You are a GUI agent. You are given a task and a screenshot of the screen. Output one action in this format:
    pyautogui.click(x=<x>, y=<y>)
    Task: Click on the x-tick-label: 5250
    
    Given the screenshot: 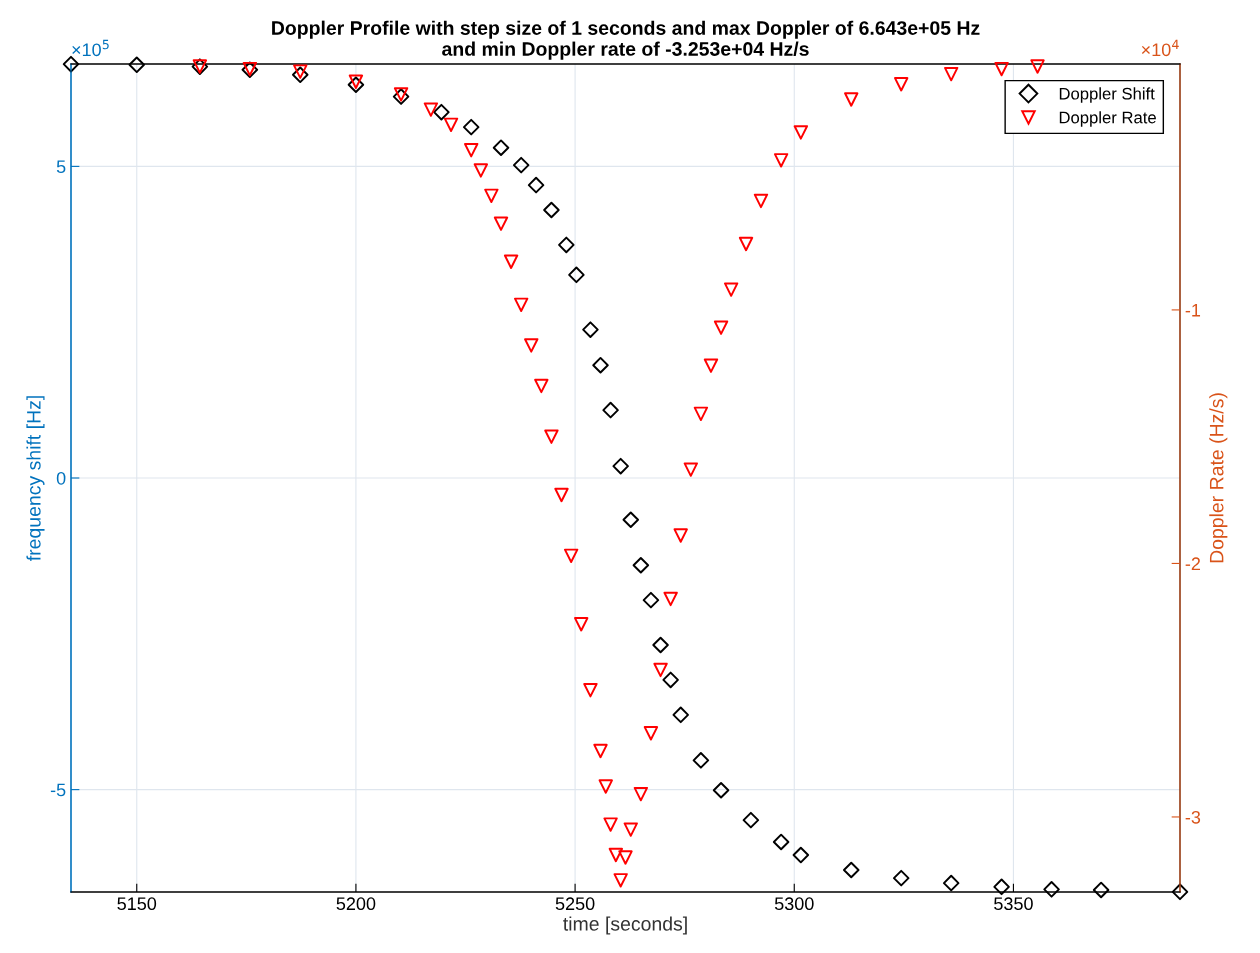 What is the action you would take?
    pyautogui.click(x=575, y=904)
    